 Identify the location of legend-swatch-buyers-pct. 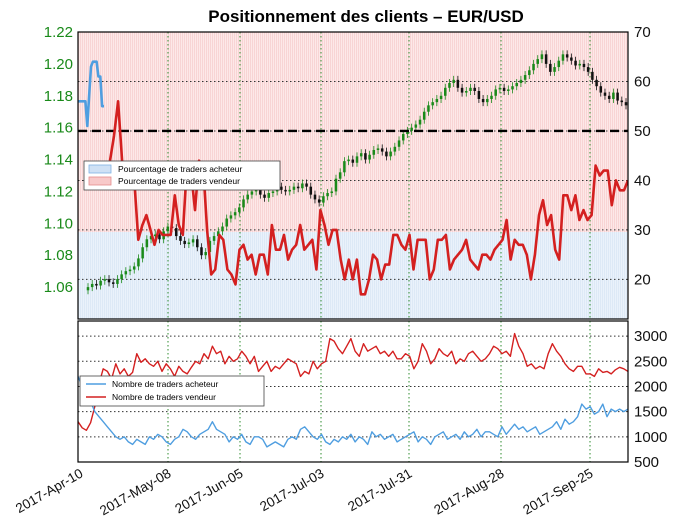
(100, 169).